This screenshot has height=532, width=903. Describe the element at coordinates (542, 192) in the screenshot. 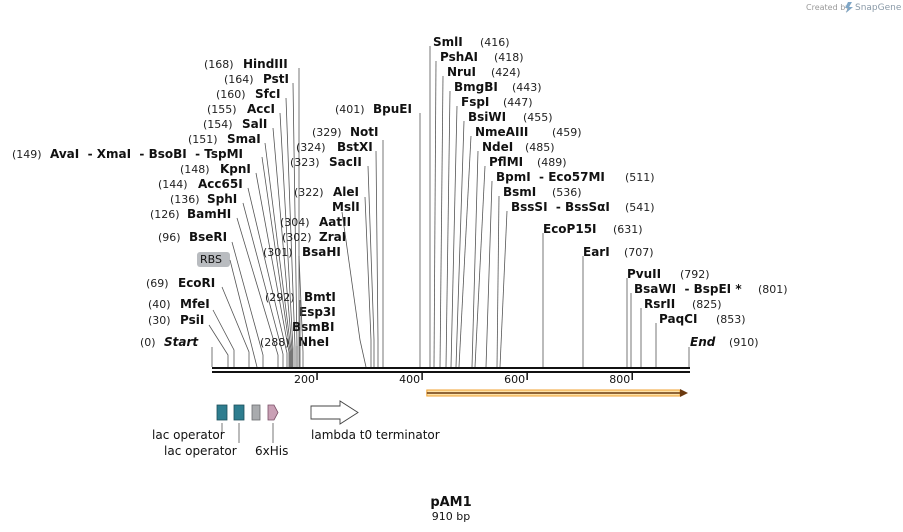

I see `site-label-bsmi: BsmI (536)` at that location.